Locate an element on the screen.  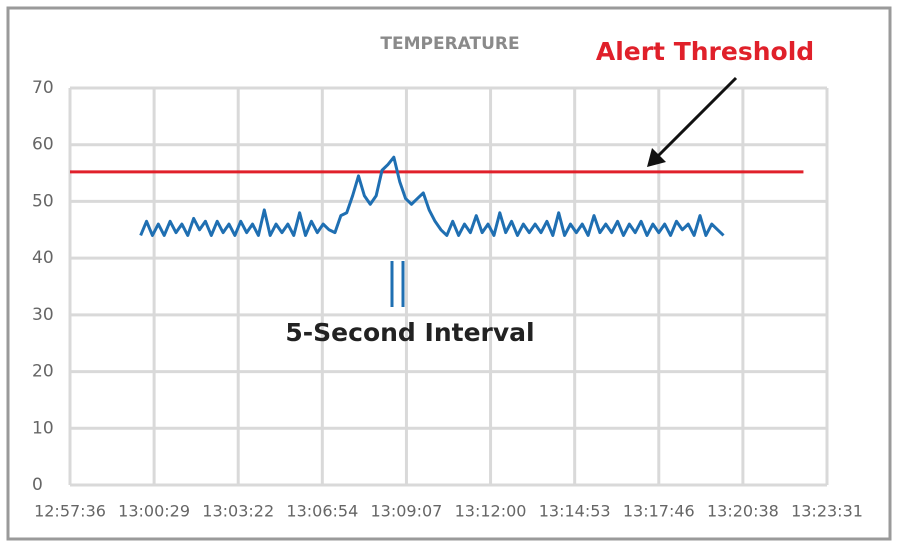
x-tick-label: 13:00:29 is located at coordinates (154, 511).